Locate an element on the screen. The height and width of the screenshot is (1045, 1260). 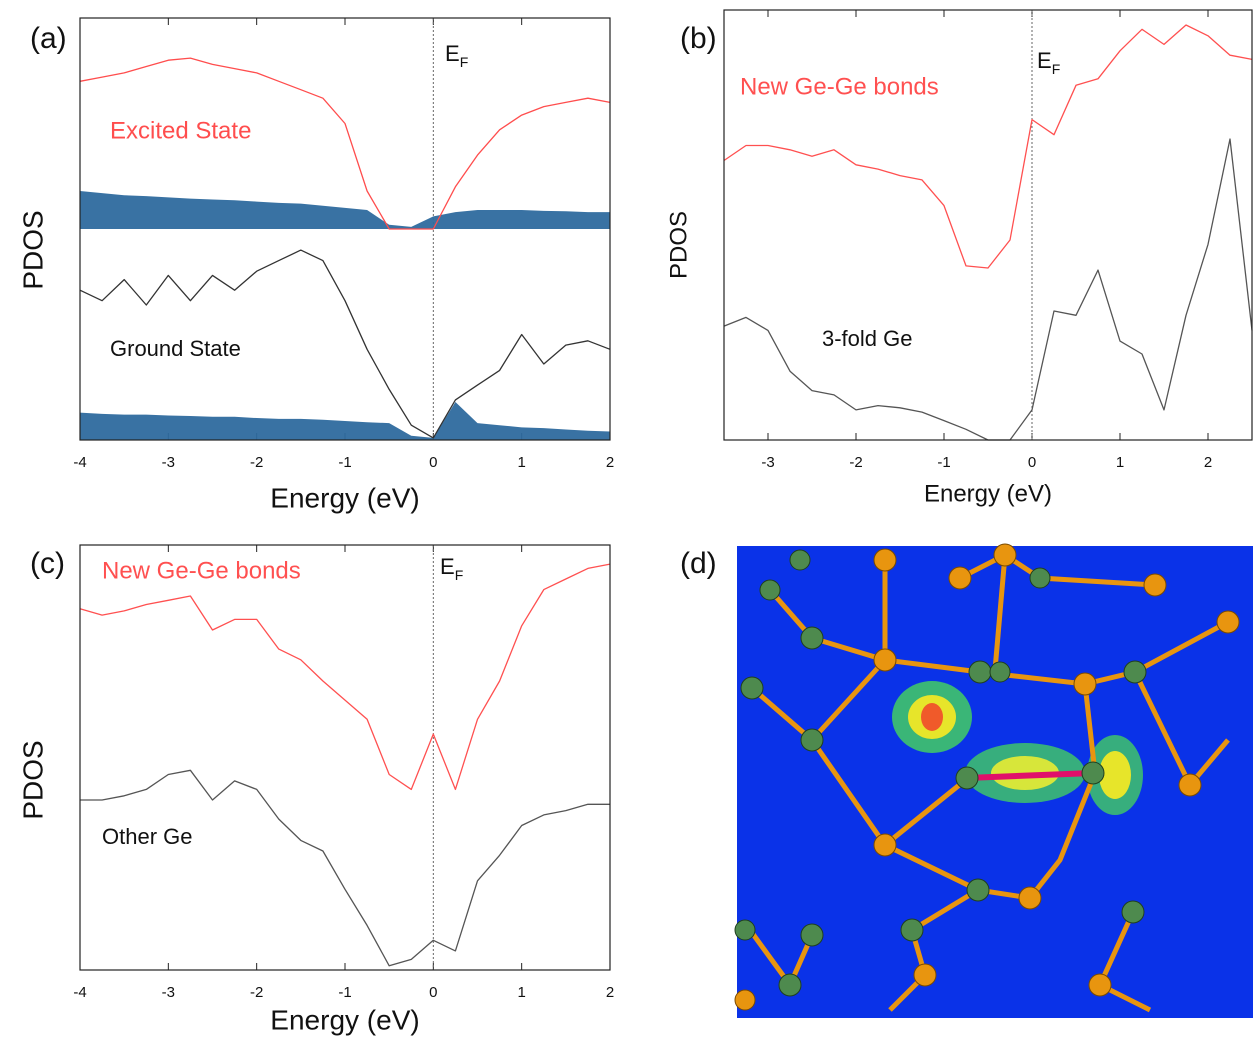
series-label: Ground State is located at coordinates (175, 348).